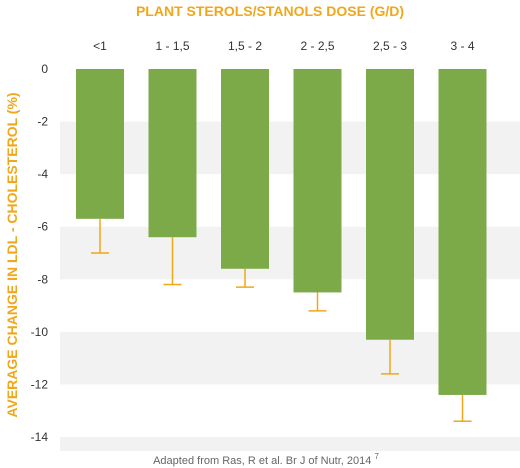  What do you see at coordinates (172, 46) in the screenshot?
I see `category-label: 1 - 1,5` at bounding box center [172, 46].